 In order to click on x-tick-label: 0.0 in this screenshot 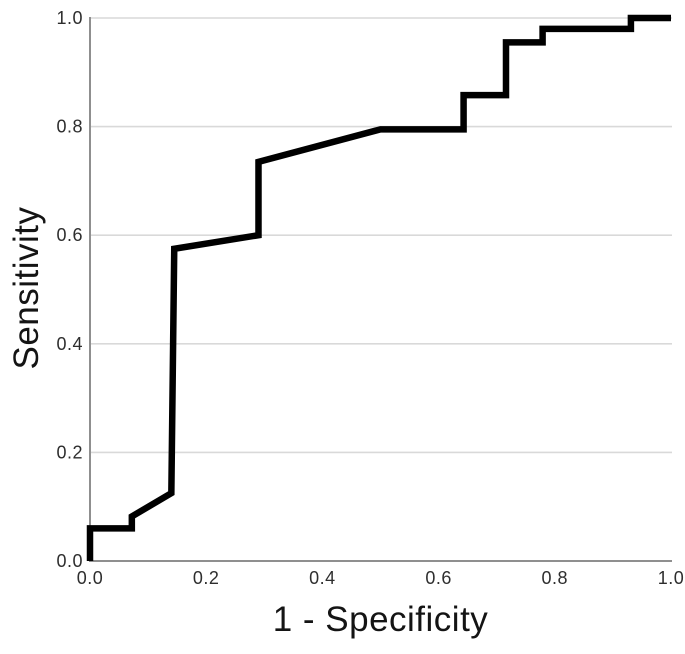, I will do `click(90, 578)`.